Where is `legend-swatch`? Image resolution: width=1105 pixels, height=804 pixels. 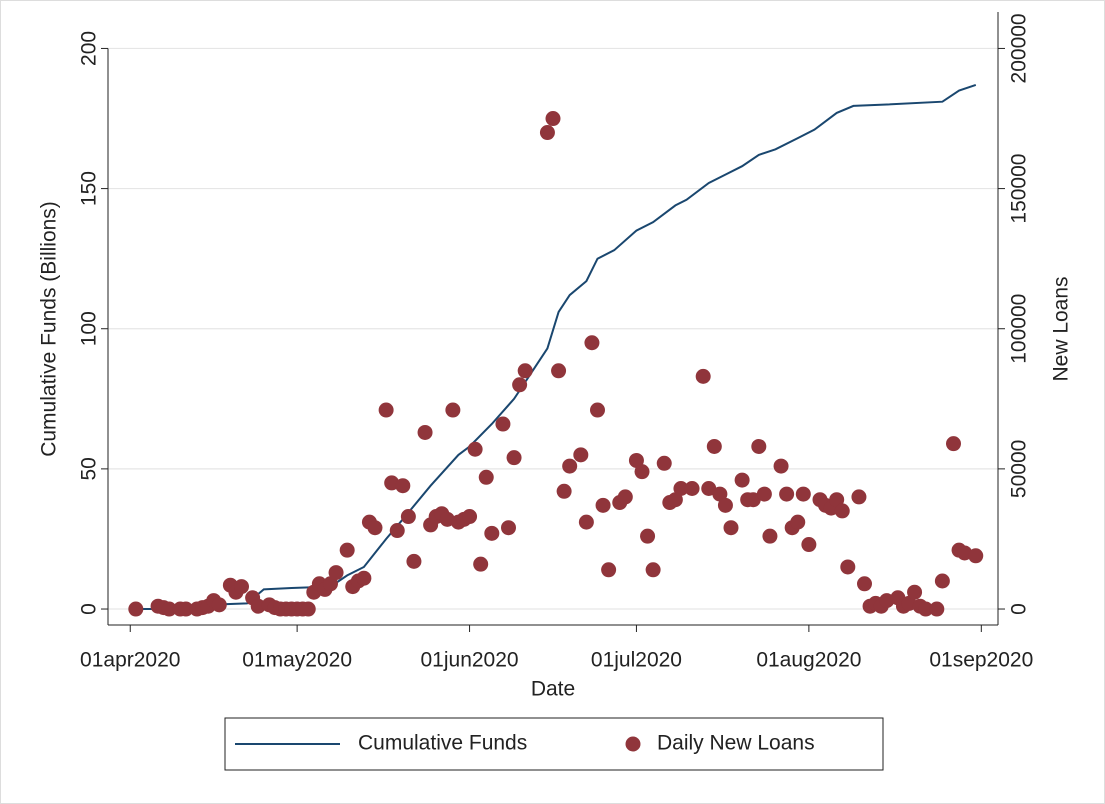
legend-swatch is located at coordinates (633, 744).